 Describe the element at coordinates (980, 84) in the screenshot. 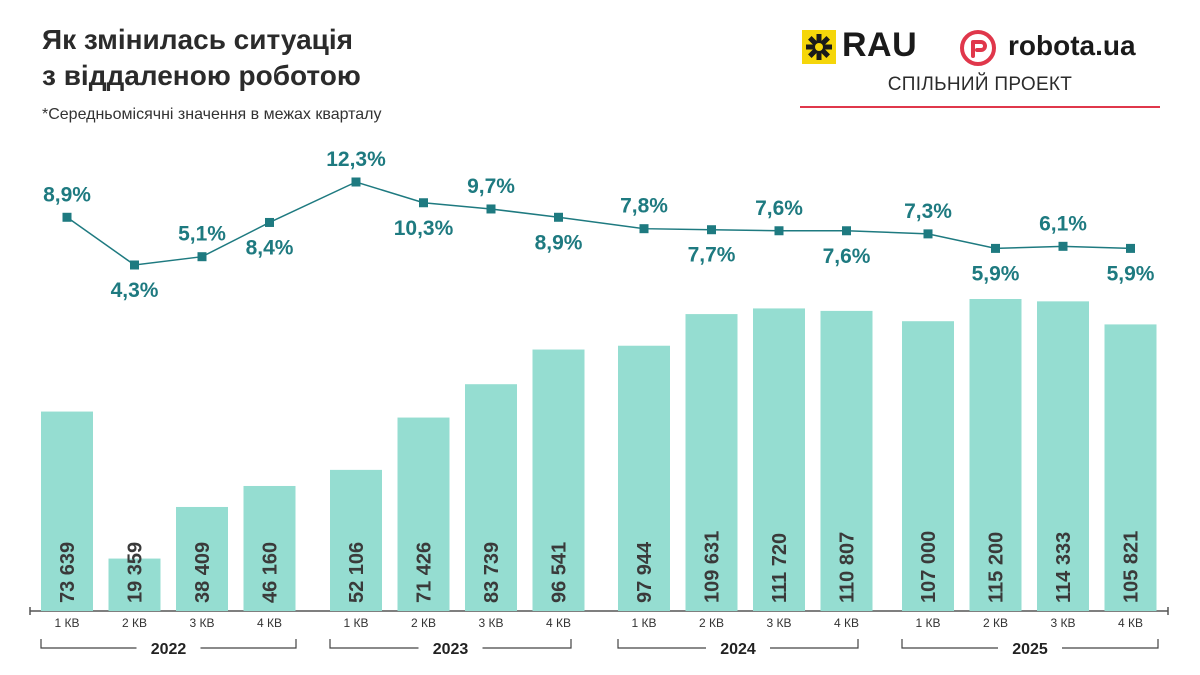

I see `joint-project-label: СПІЛЬНИЙ ПРОЕКТ` at that location.